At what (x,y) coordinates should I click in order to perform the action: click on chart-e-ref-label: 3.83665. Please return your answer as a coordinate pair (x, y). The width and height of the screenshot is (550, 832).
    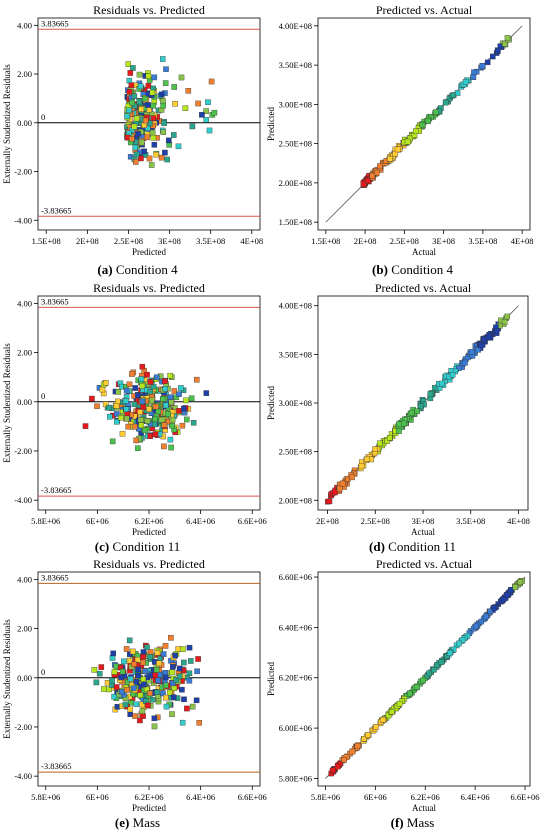
    Looking at the image, I should click on (55, 577).